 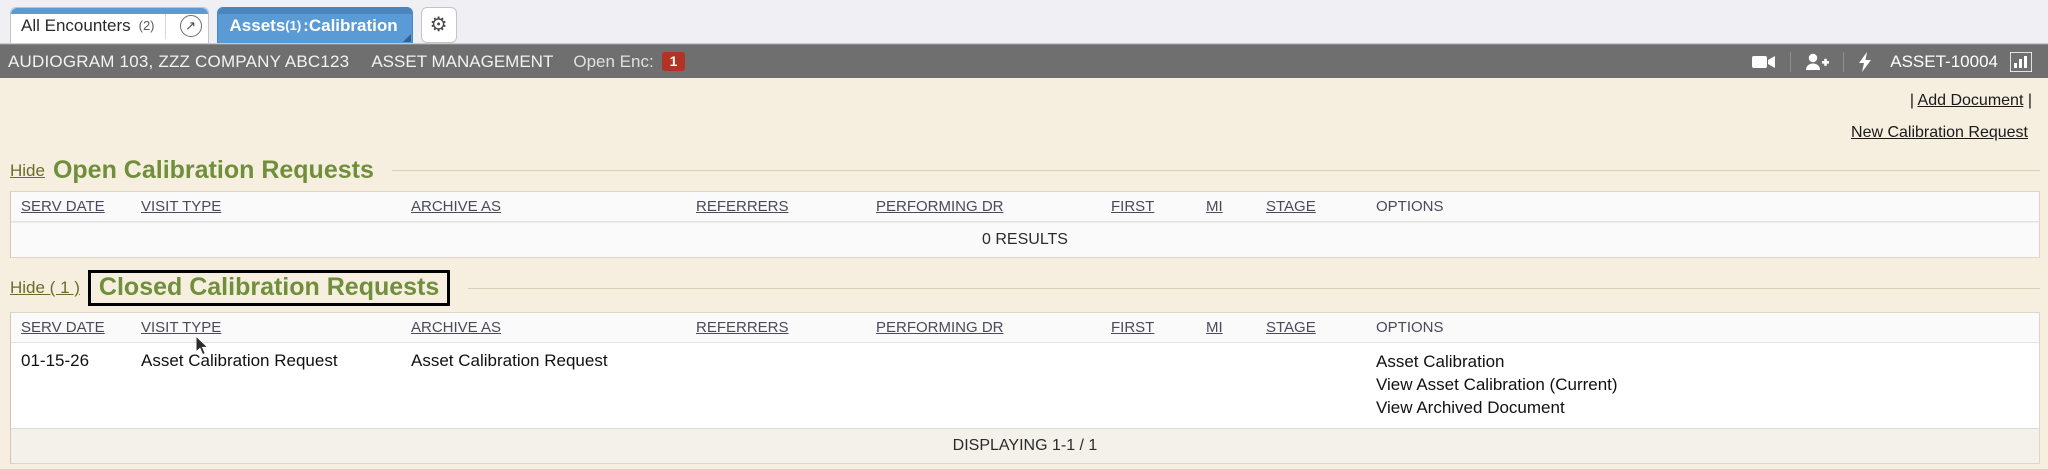 What do you see at coordinates (1025, 239) in the screenshot?
I see `open-table-empty-message: 0 RESULTS` at bounding box center [1025, 239].